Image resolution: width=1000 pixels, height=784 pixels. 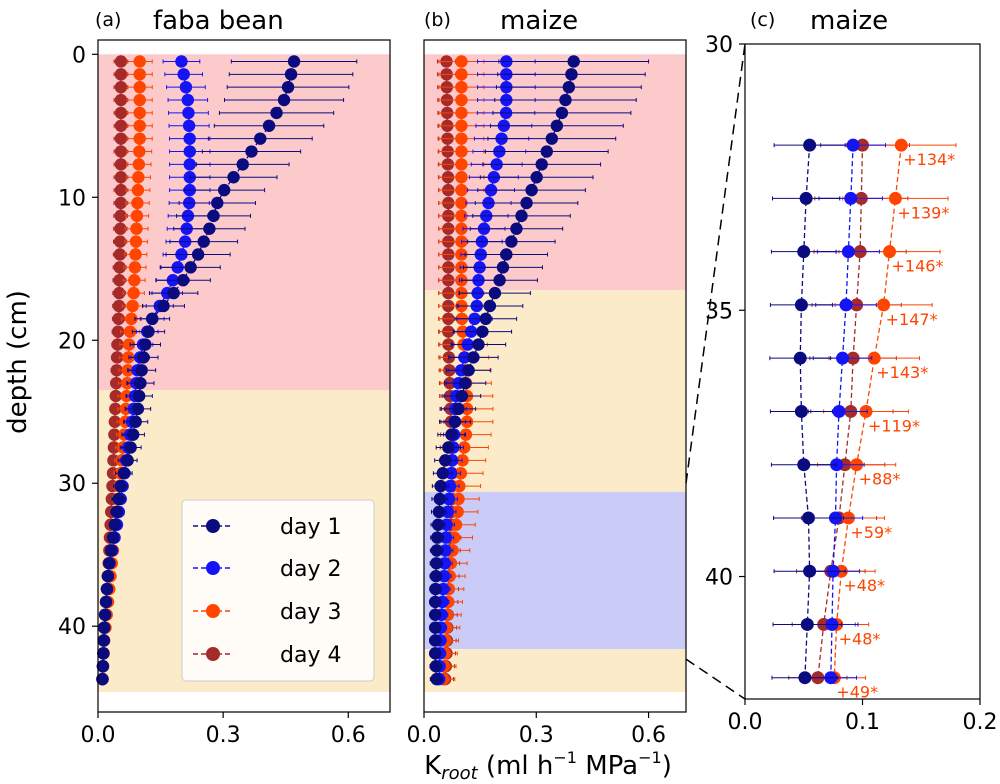 I want to click on legend-marker-day1, so click(x=213, y=526).